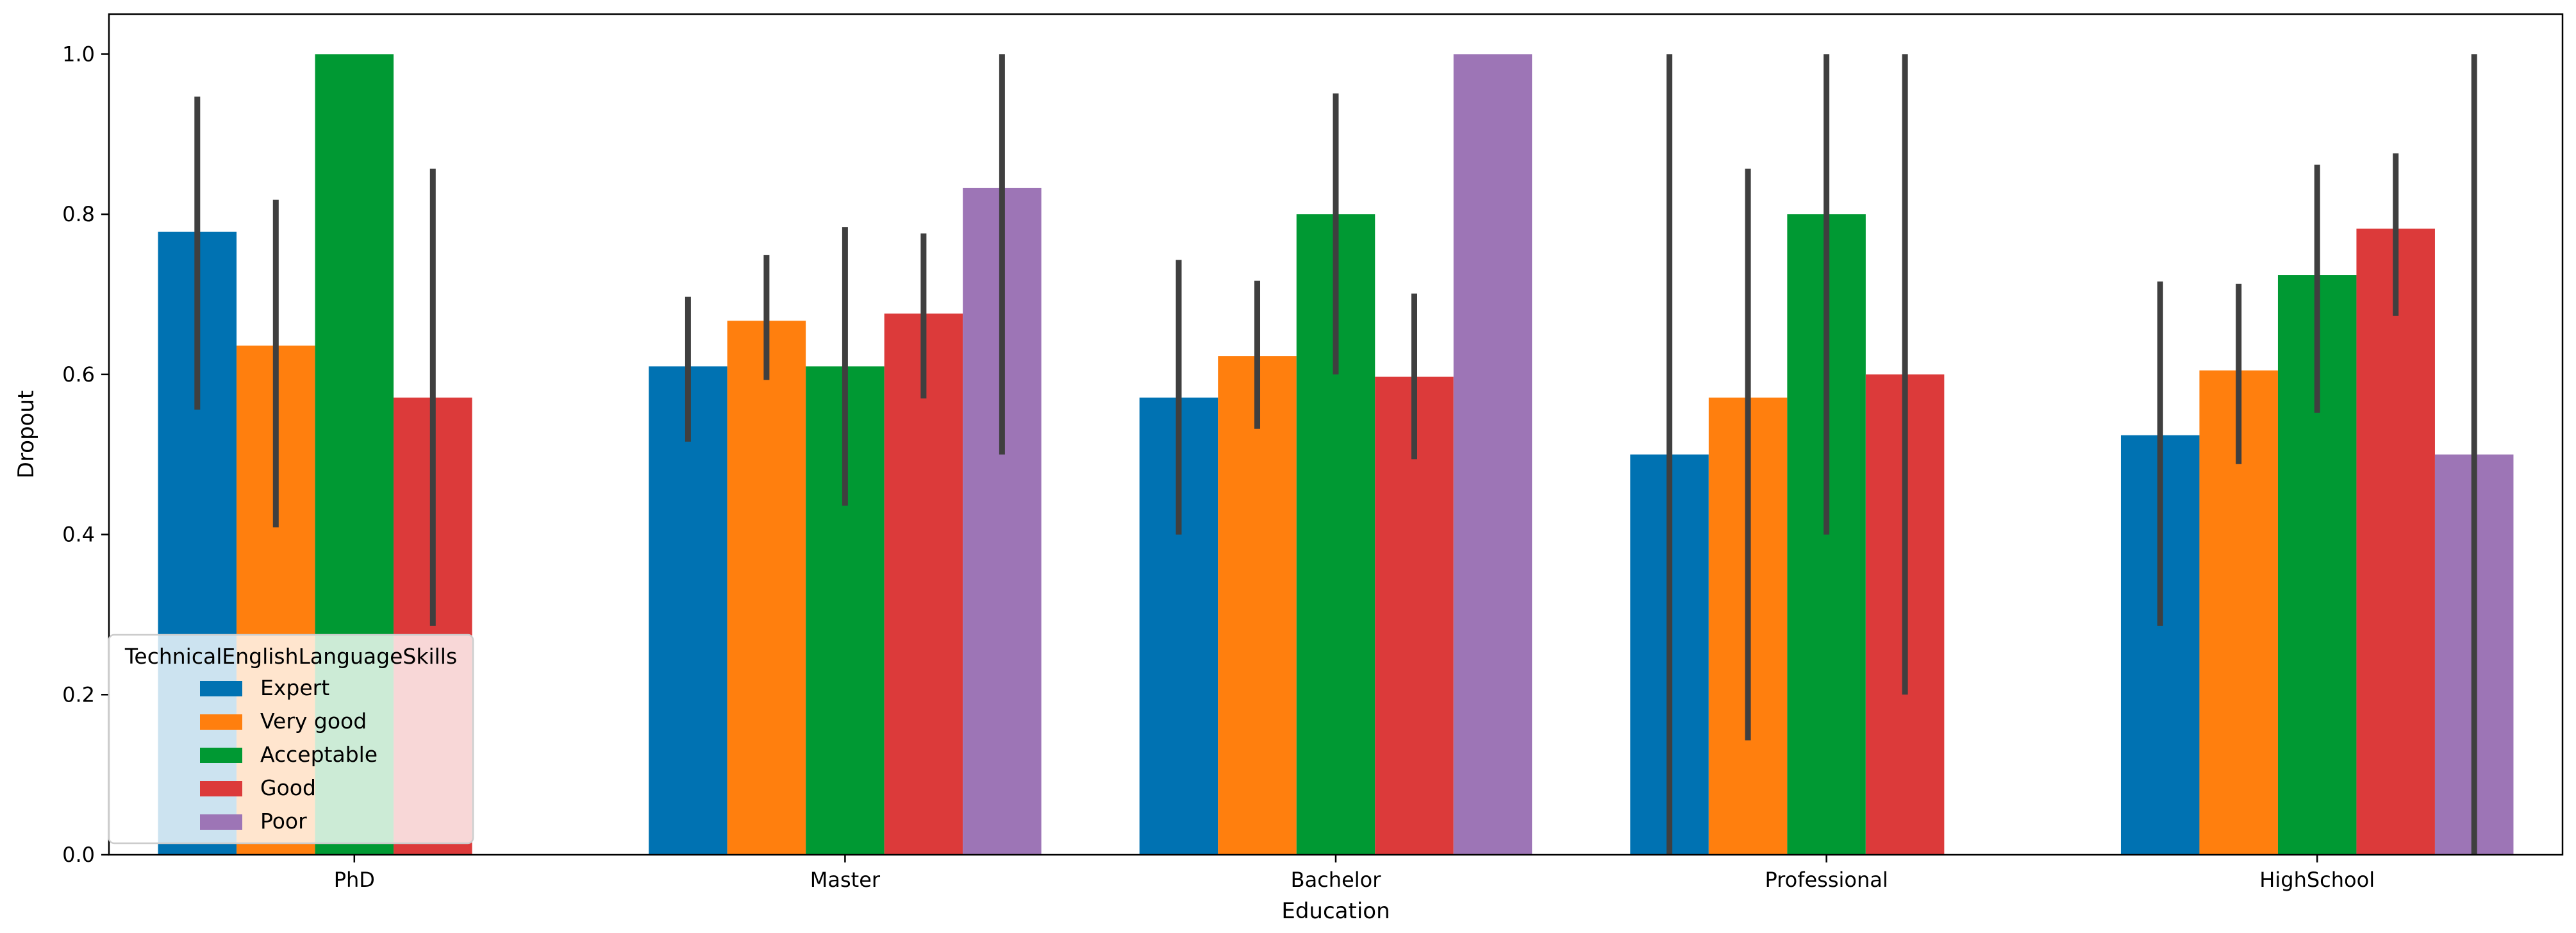 This screenshot has height=933, width=2576. I want to click on bar-master-good, so click(924, 584).